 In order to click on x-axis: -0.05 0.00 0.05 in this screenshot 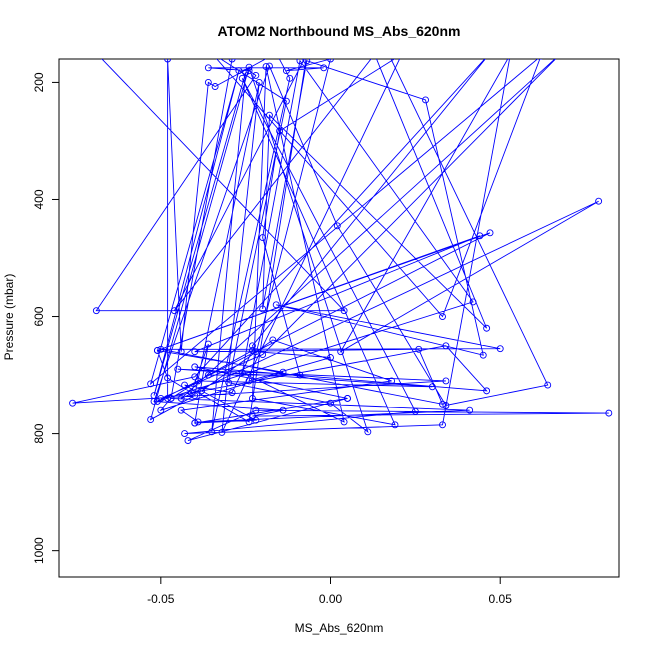, I will do `click(330, 591)`.